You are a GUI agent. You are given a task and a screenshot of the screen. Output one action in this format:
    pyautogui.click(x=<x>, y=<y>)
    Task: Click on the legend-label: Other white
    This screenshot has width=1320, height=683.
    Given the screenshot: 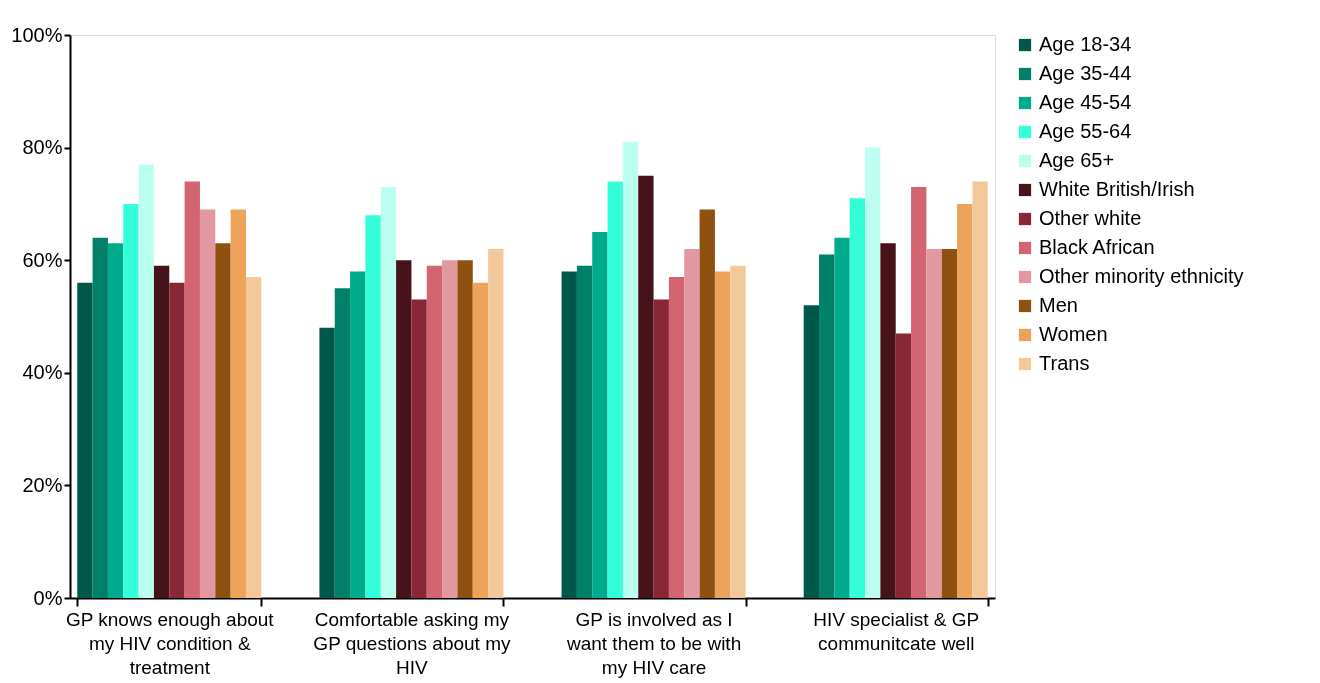 What is the action you would take?
    pyautogui.click(x=1090, y=218)
    